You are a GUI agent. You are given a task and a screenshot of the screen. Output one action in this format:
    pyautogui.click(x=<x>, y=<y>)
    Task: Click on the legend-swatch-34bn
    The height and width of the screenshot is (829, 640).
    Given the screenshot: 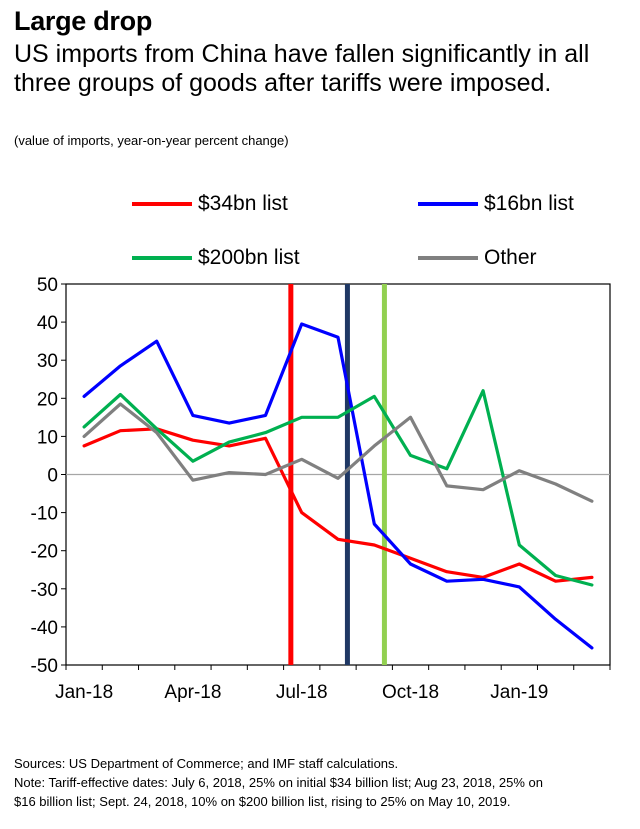 What is the action you would take?
    pyautogui.click(x=162, y=204)
    